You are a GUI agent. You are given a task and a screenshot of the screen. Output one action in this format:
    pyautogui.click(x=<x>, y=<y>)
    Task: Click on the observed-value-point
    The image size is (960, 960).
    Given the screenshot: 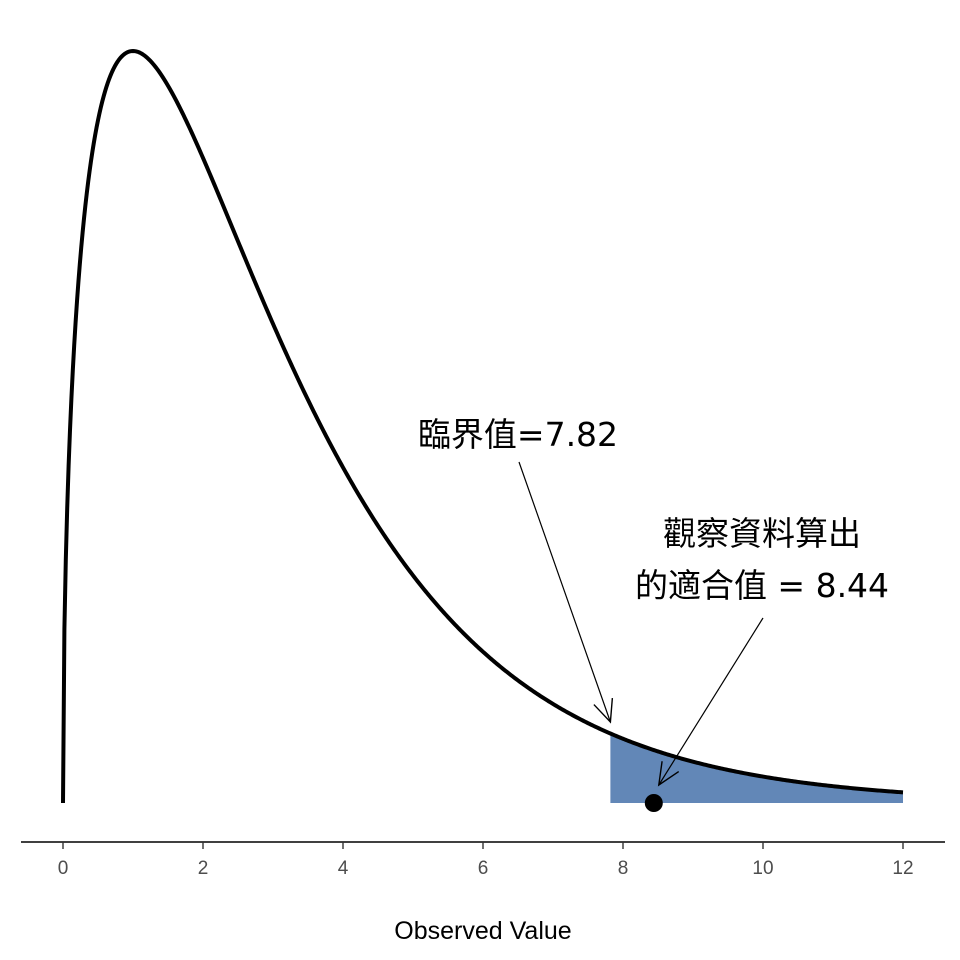 What is the action you would take?
    pyautogui.click(x=653, y=803)
    